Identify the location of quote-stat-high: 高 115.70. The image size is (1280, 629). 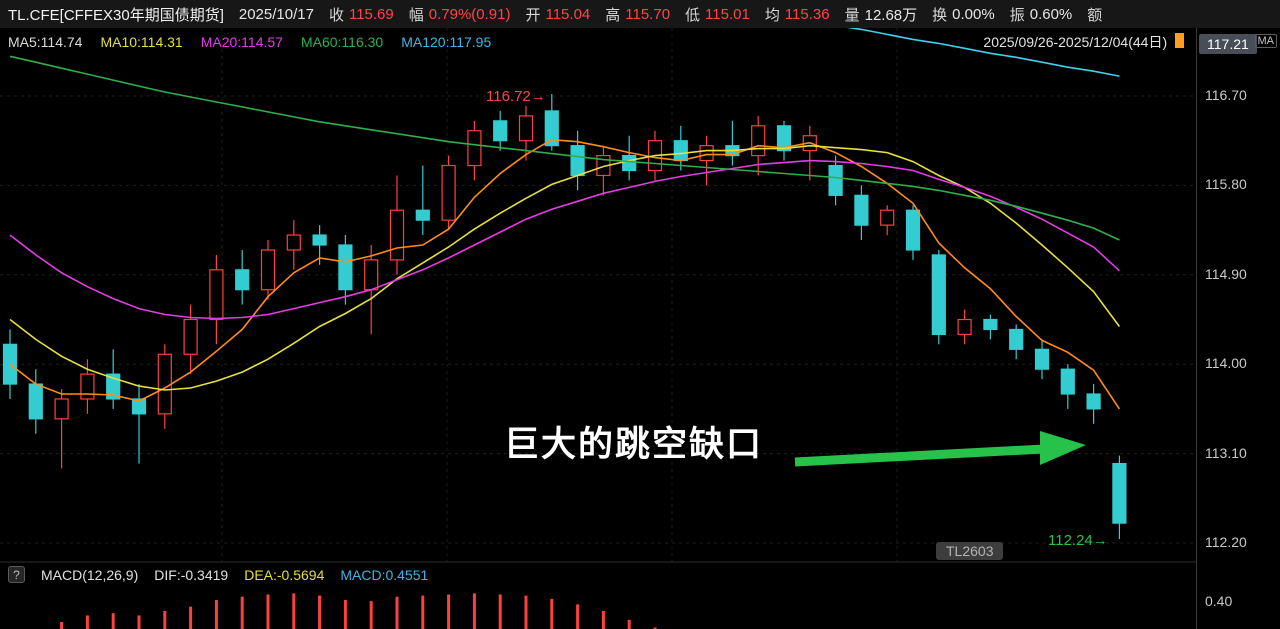
(638, 14).